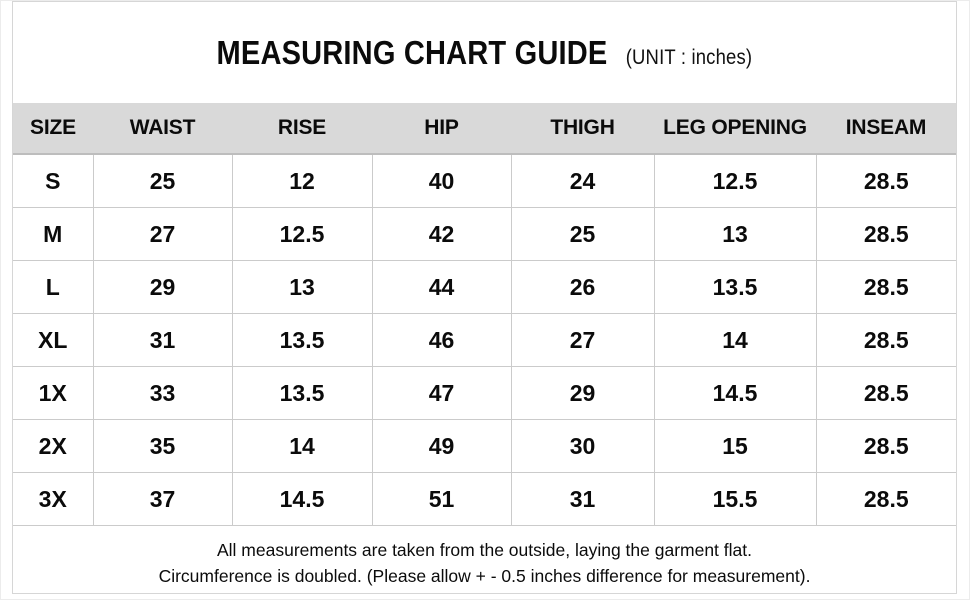 The width and height of the screenshot is (970, 600). Describe the element at coordinates (582, 181) in the screenshot. I see `value-cell: 24` at that location.